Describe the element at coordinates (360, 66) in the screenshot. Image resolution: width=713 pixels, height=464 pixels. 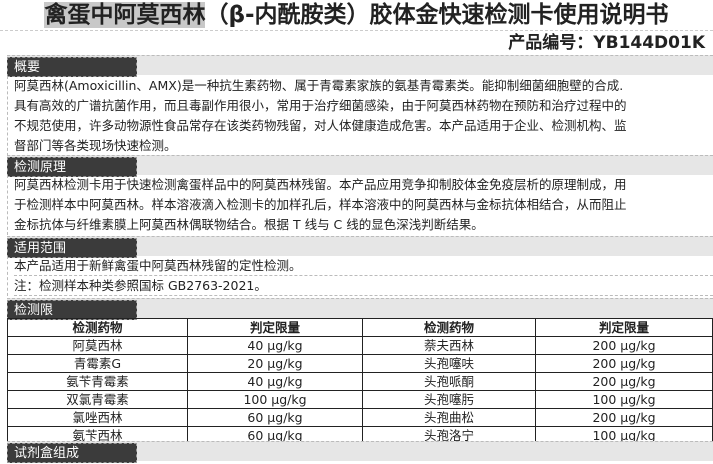
I see `section-header-overview: 概要` at that location.